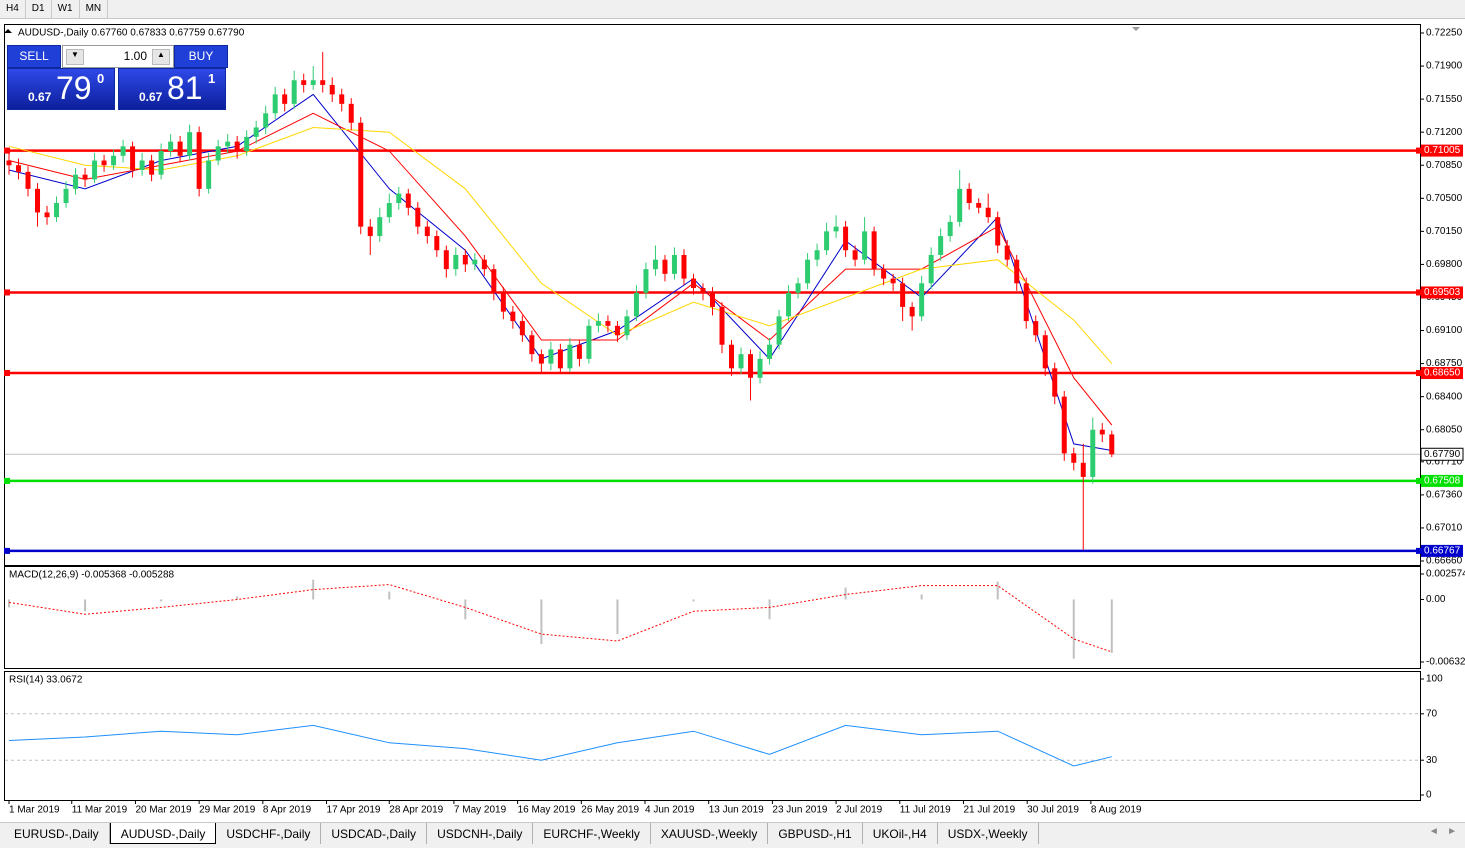 The width and height of the screenshot is (1465, 848). What do you see at coordinates (39, 9) in the screenshot?
I see `timeframe-button: D1` at bounding box center [39, 9].